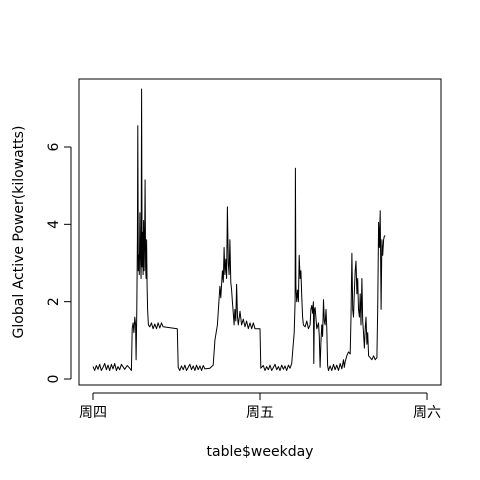 The image size is (480, 480). Describe the element at coordinates (260, 452) in the screenshot. I see `x-axis-label: table$weekday` at that location.